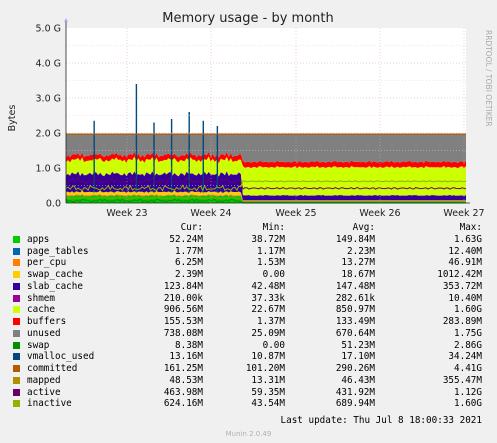 This screenshot has height=443, width=497. Describe the element at coordinates (295, 213) in the screenshot. I see `x-tick-label: Week 25` at that location.